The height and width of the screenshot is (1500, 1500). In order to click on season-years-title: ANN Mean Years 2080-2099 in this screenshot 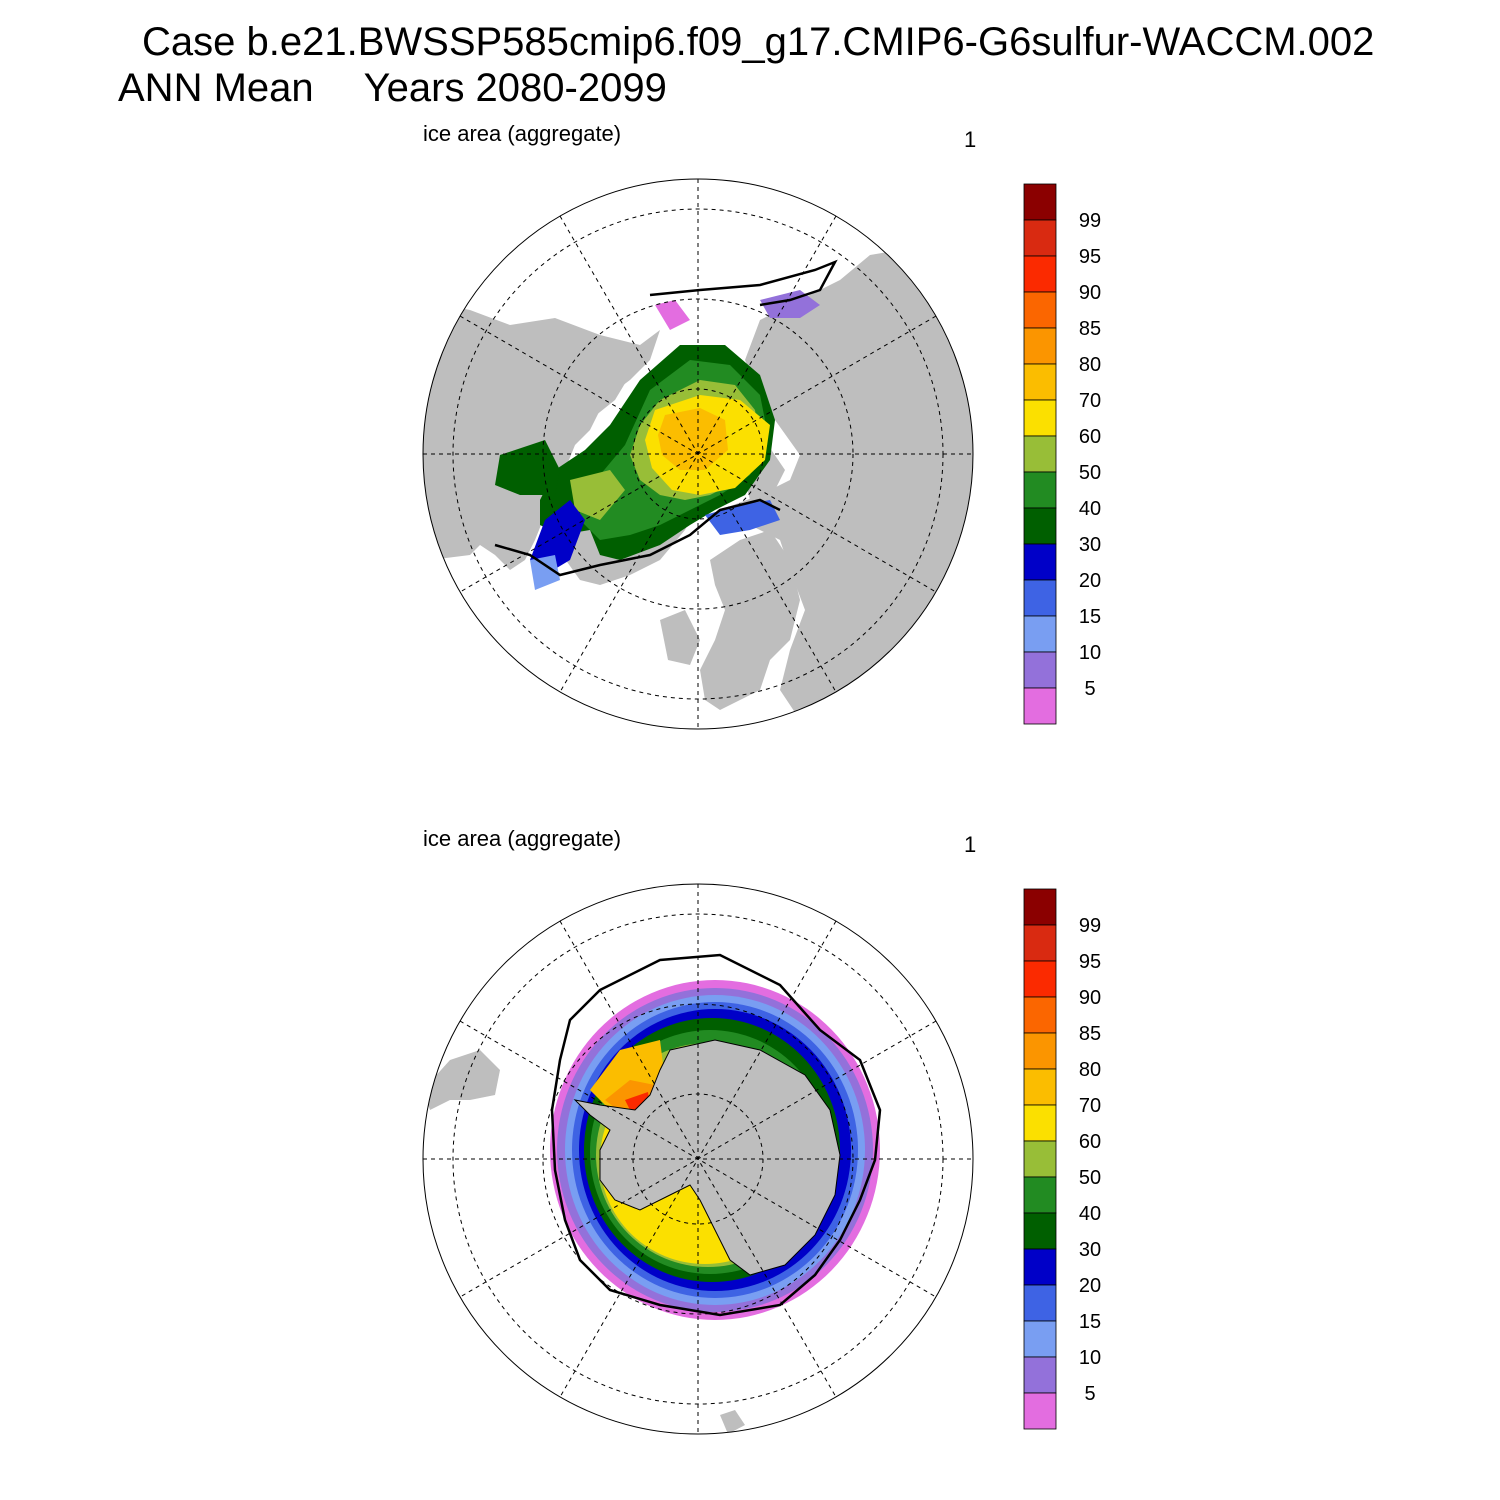, I will do `click(392, 88)`.